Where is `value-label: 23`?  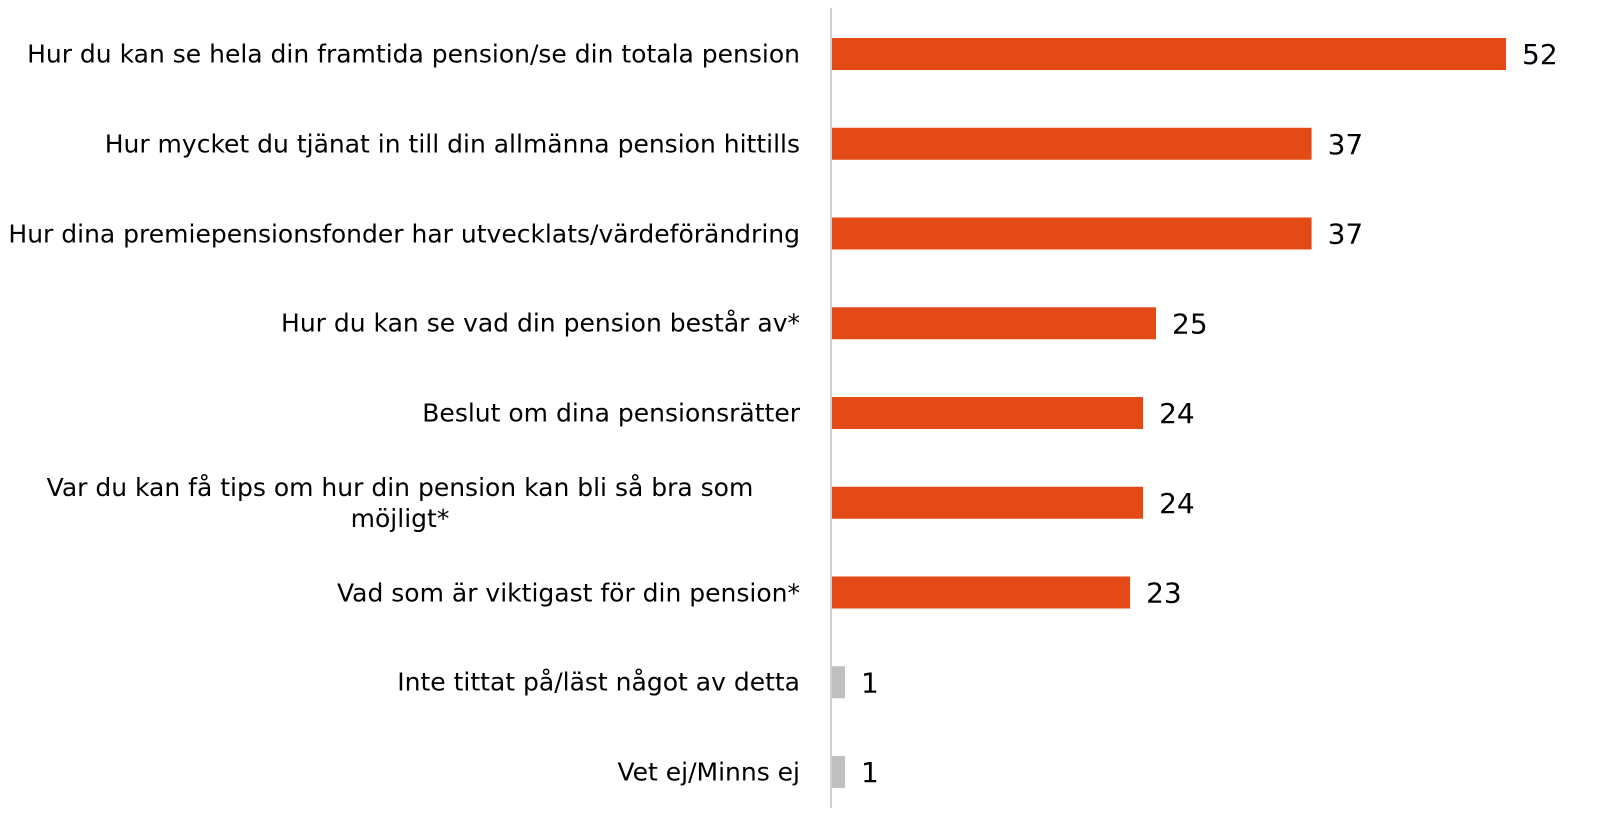
value-label: 23 is located at coordinates (1164, 593).